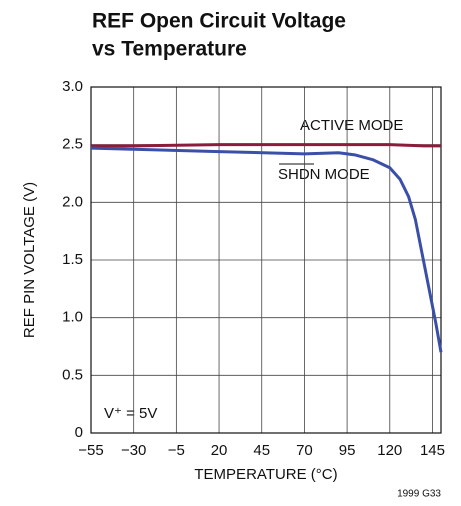 This screenshot has width=461, height=506. What do you see at coordinates (169, 49) in the screenshot?
I see `chart-title: vs Temperature` at bounding box center [169, 49].